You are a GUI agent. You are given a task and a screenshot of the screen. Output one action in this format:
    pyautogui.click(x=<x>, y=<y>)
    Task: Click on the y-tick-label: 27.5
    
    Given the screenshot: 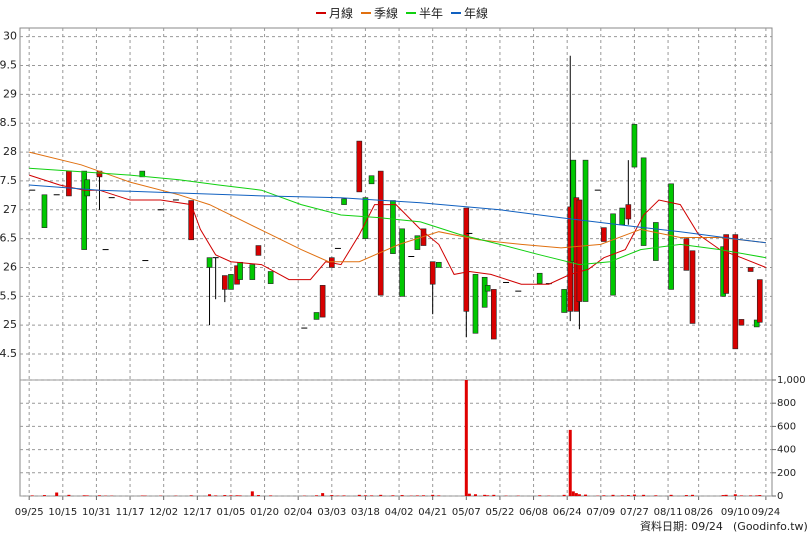 What is the action you would take?
    pyautogui.click(x=8, y=180)
    